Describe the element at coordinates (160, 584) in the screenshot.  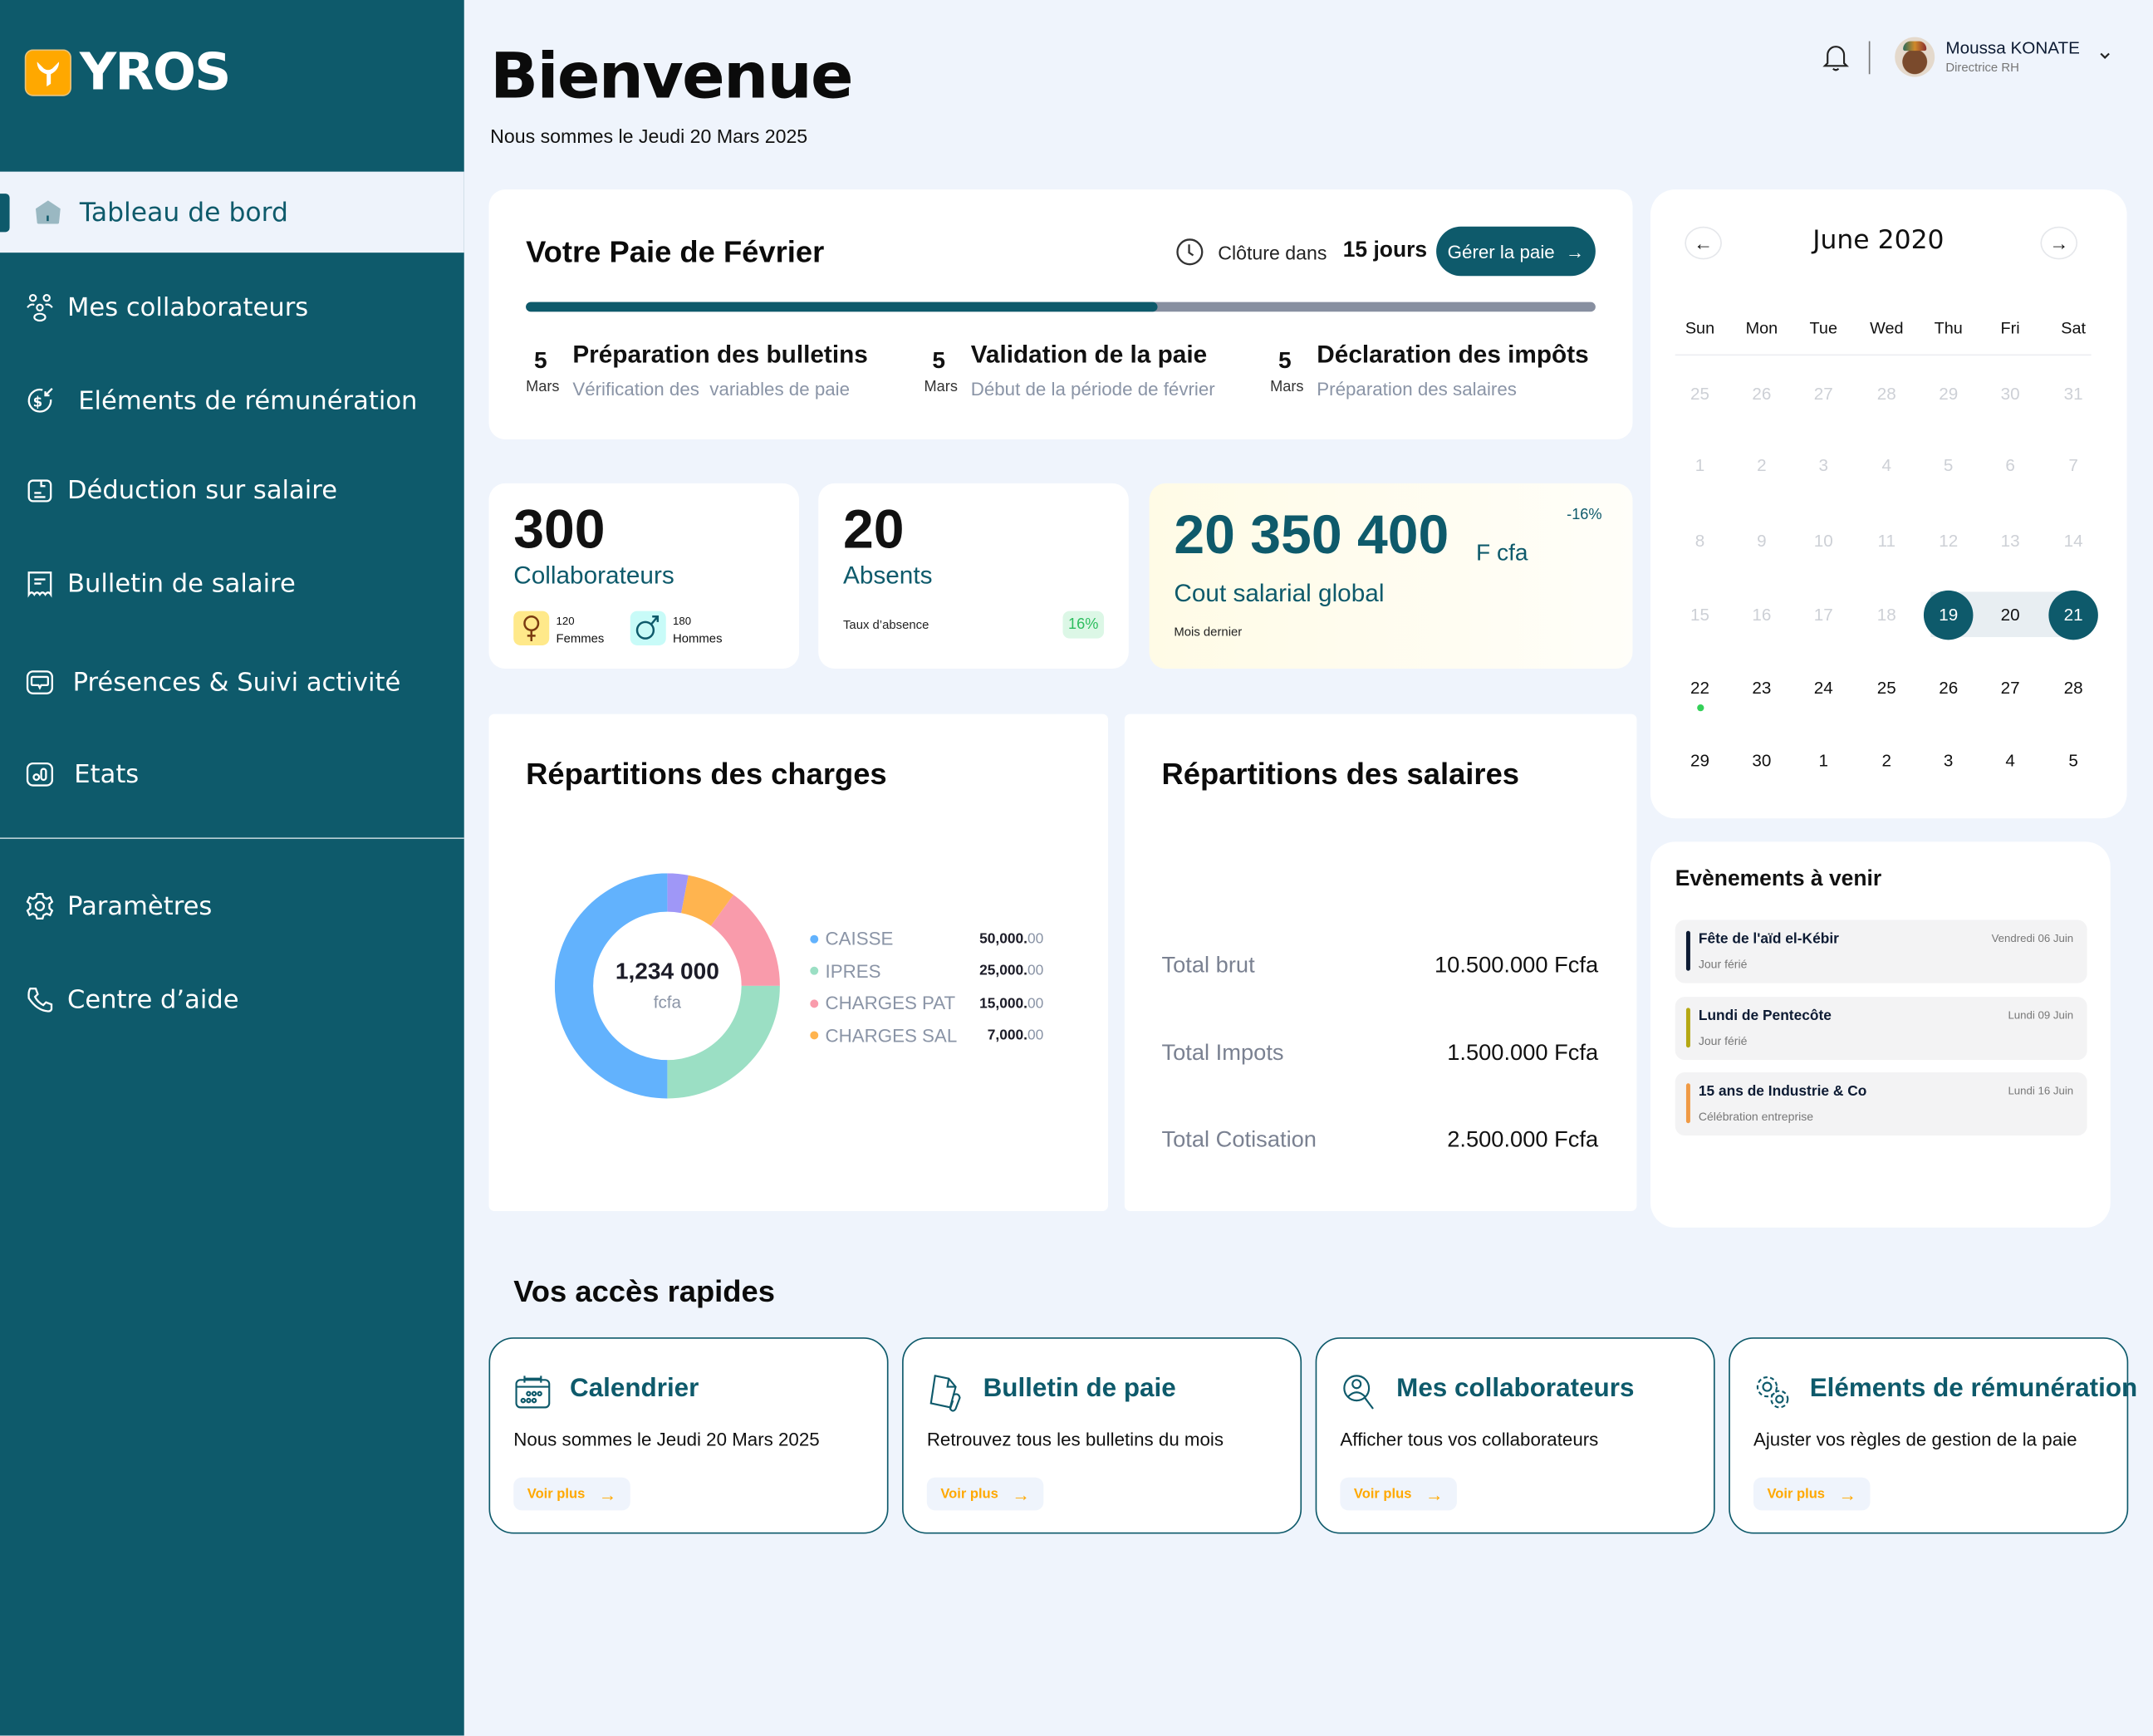
I see `sidebar-item-bulletin: Bulletin de salaire` at that location.